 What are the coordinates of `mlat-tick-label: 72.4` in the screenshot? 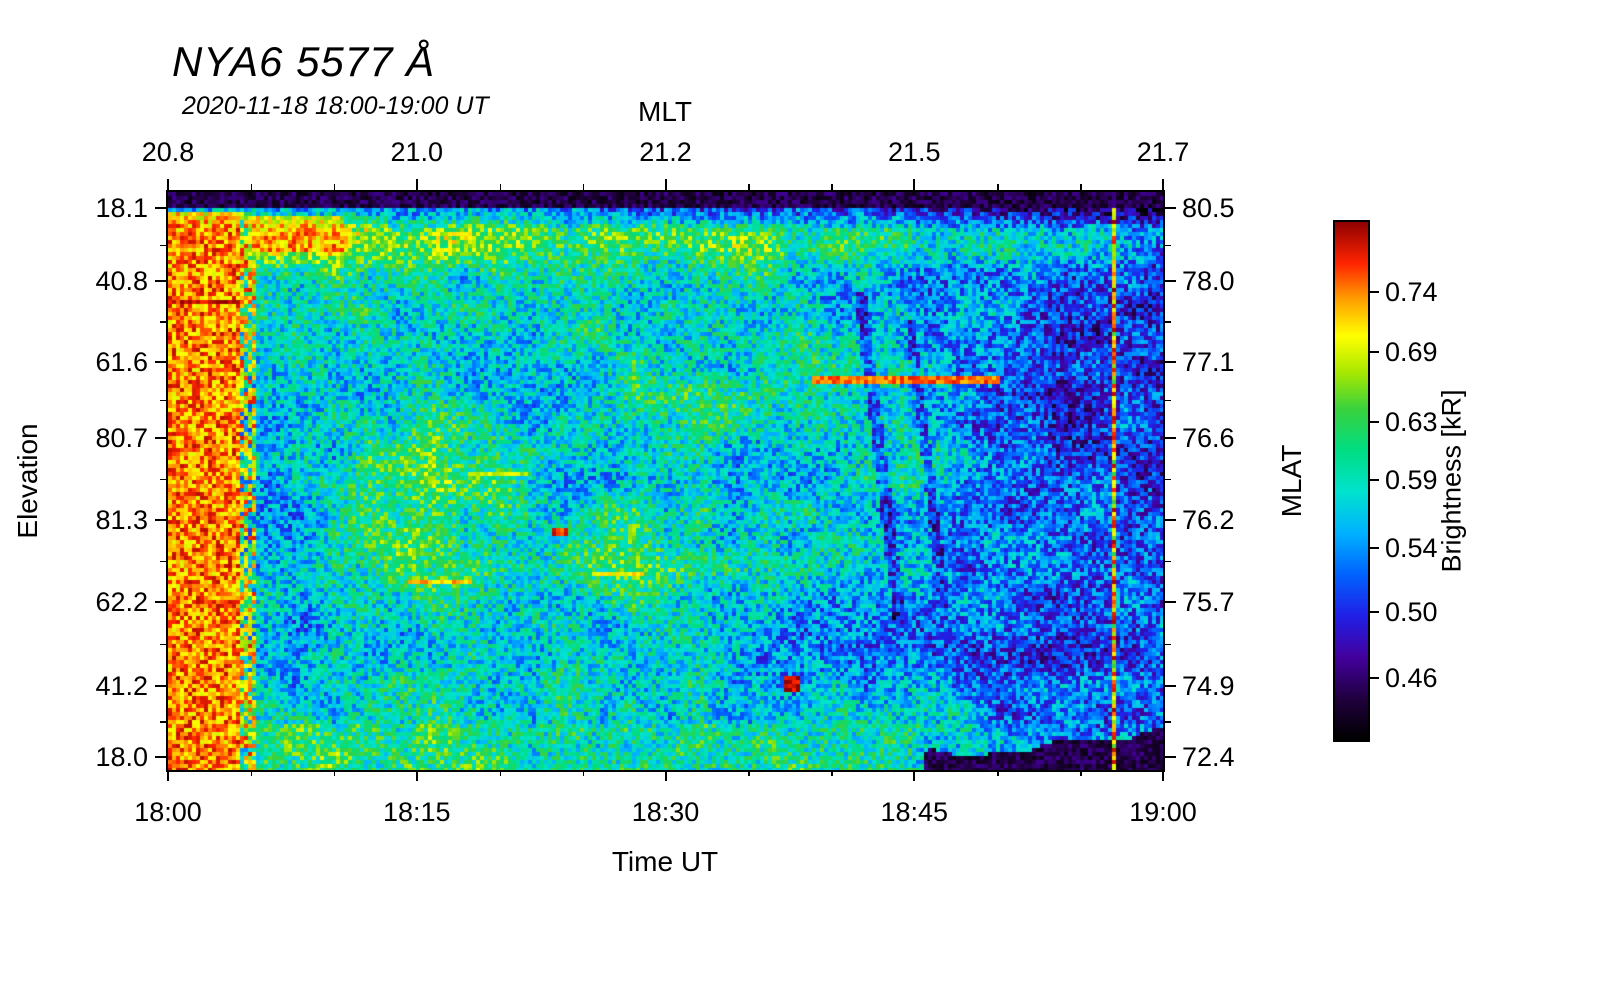 It's located at (1208, 757).